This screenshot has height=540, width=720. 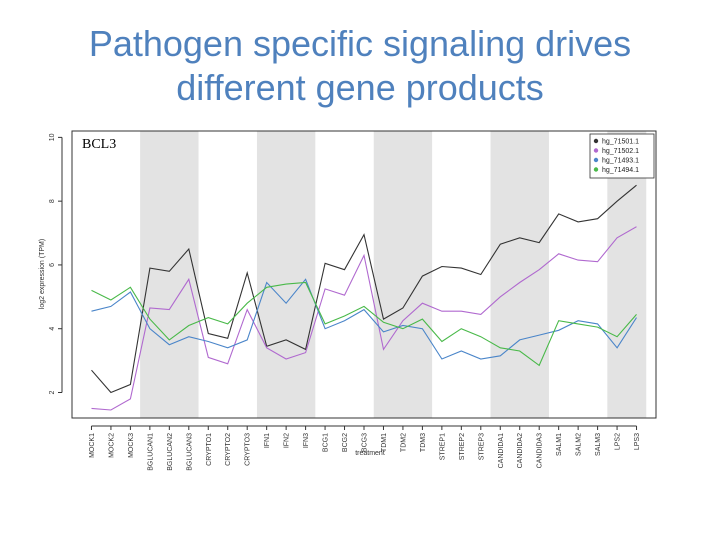 What do you see at coordinates (520, 451) in the screenshot?
I see `x-tick-label: CANDIDA2` at bounding box center [520, 451].